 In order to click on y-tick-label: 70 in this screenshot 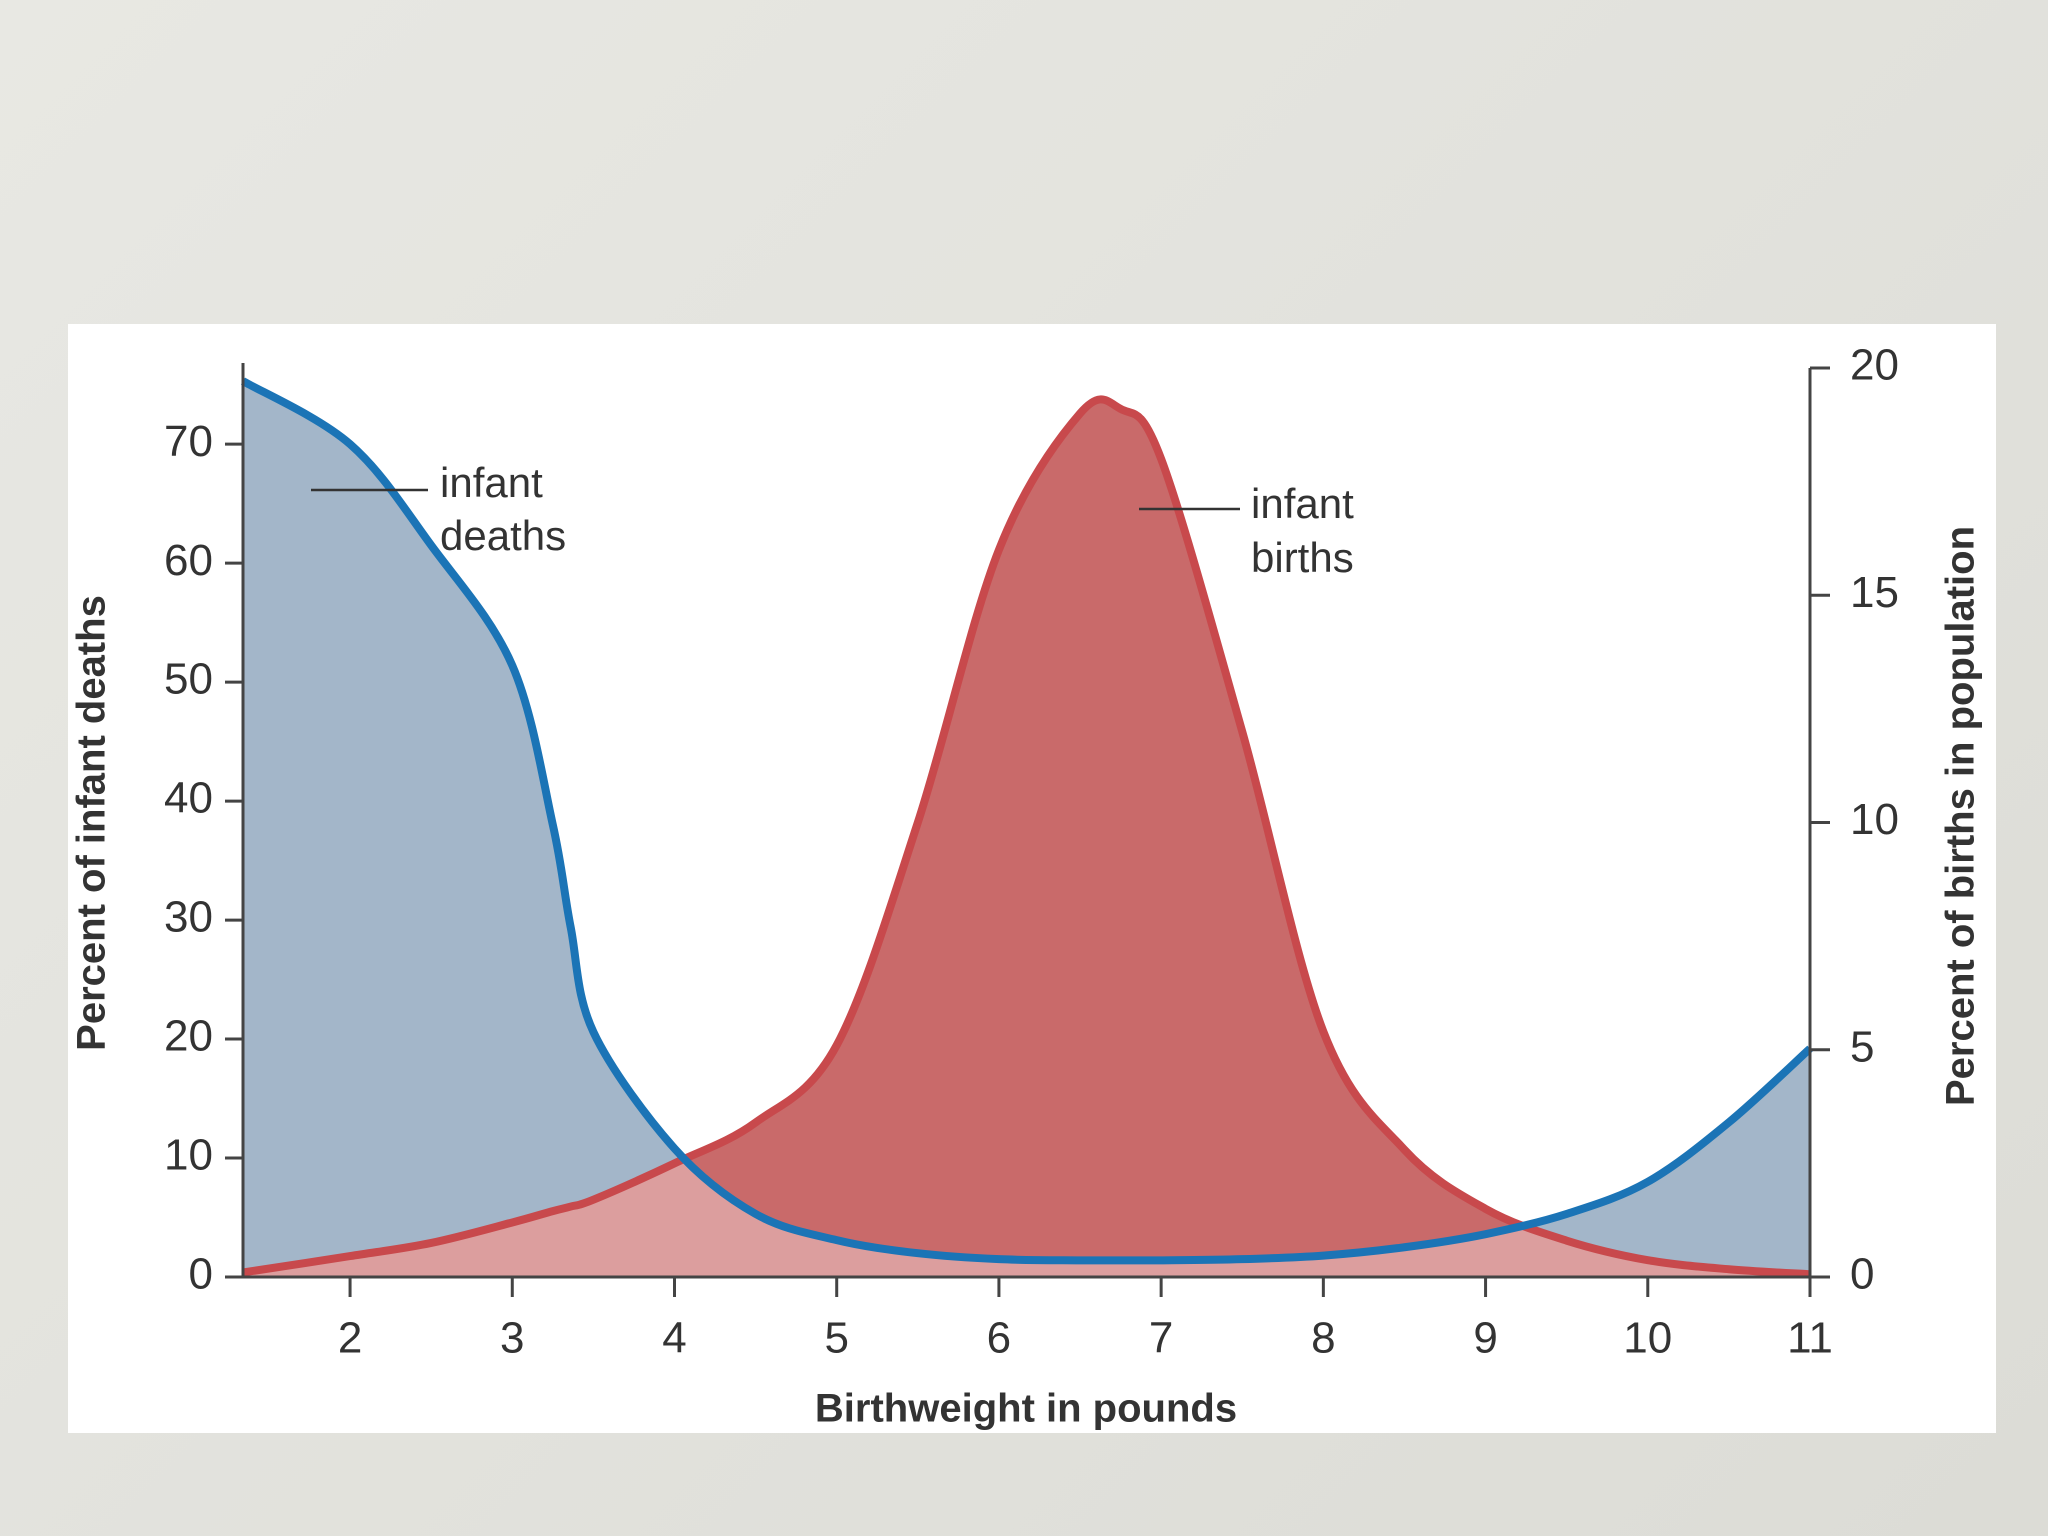, I will do `click(188, 441)`.